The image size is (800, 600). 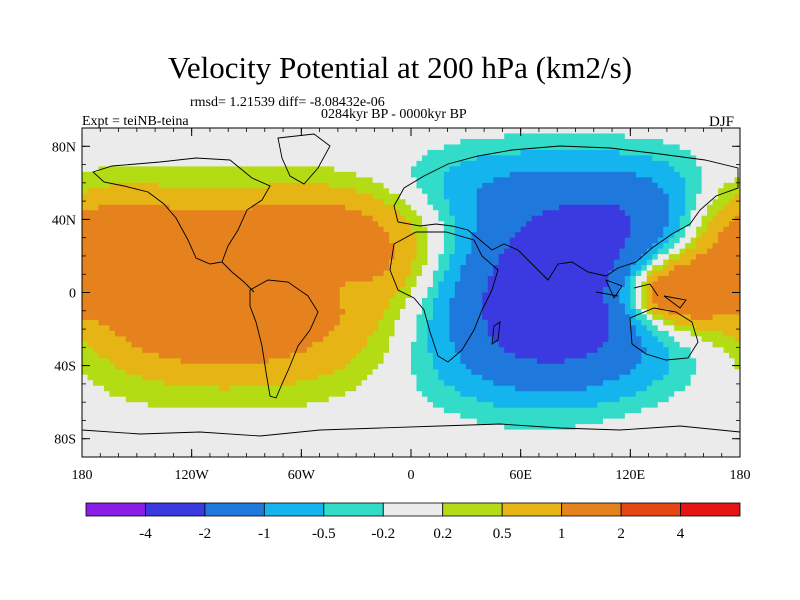 What do you see at coordinates (520, 475) in the screenshot?
I see `x-tick-label: 60E` at bounding box center [520, 475].